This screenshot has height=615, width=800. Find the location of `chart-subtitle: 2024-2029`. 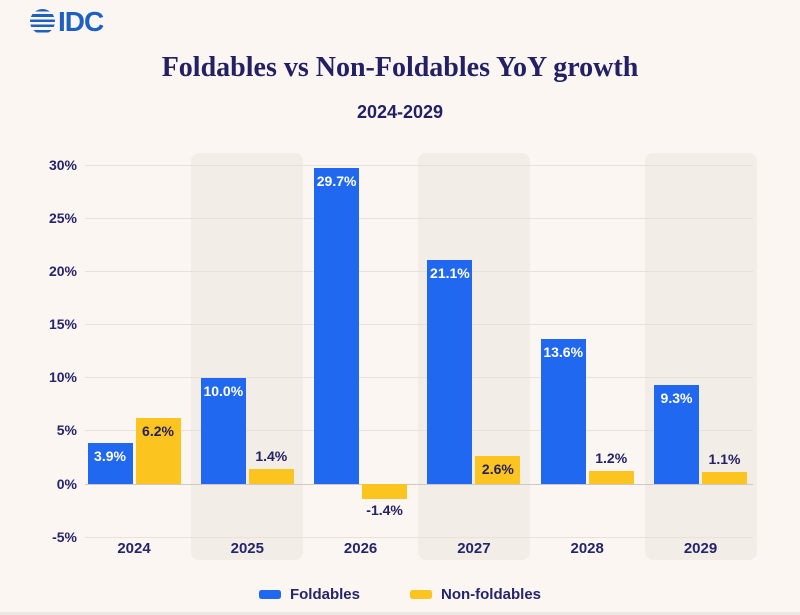

chart-subtitle: 2024-2029 is located at coordinates (400, 112).